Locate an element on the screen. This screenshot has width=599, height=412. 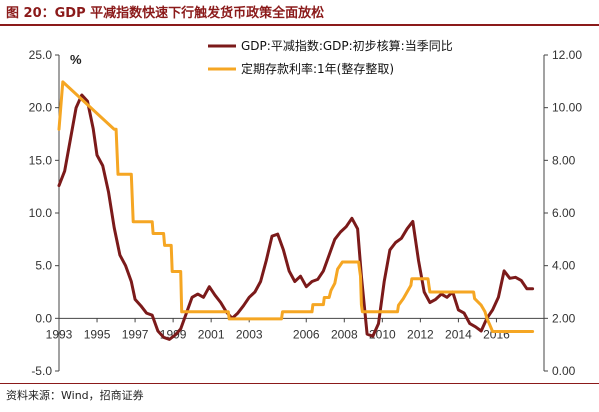
x-tick-label: 1999 is located at coordinates (173, 334).